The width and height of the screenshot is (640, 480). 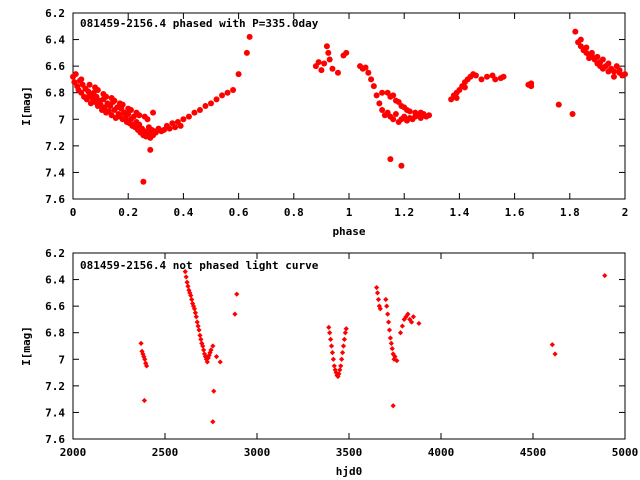 What do you see at coordinates (55, 412) in the screenshot?
I see `y-tick-label: 7.4` at bounding box center [55, 412].